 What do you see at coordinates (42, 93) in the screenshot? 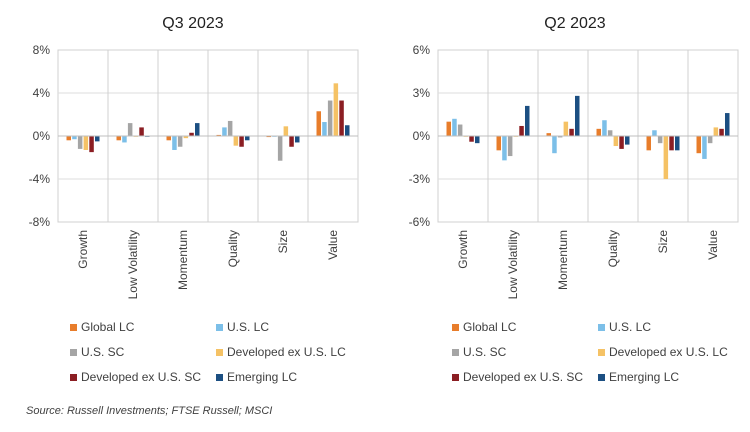
I see `y-tick-label: 4%` at bounding box center [42, 93].